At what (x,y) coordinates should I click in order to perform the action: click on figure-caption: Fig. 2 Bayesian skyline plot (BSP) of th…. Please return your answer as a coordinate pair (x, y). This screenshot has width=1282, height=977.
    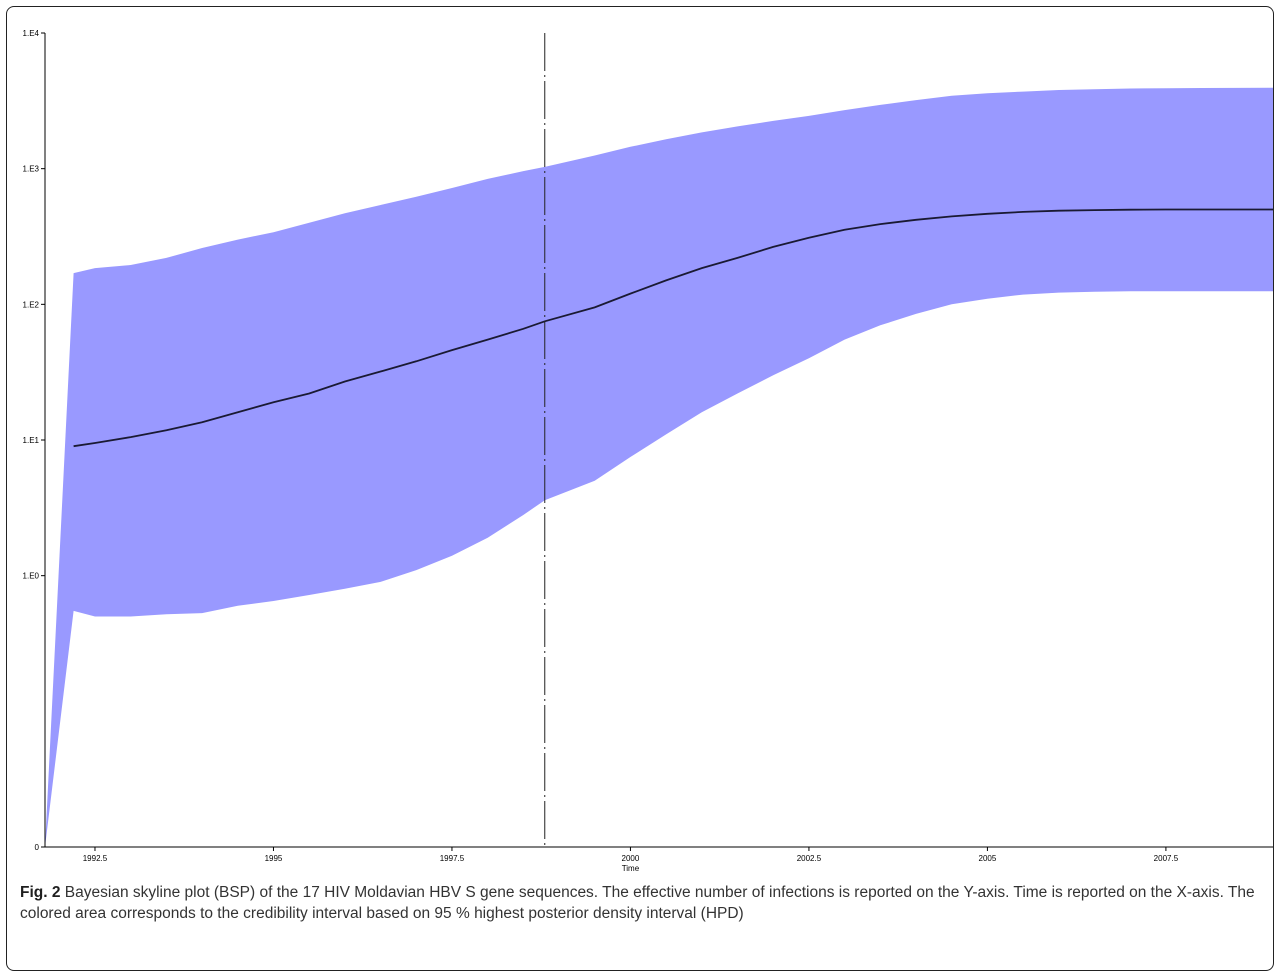
    Looking at the image, I should click on (642, 903).